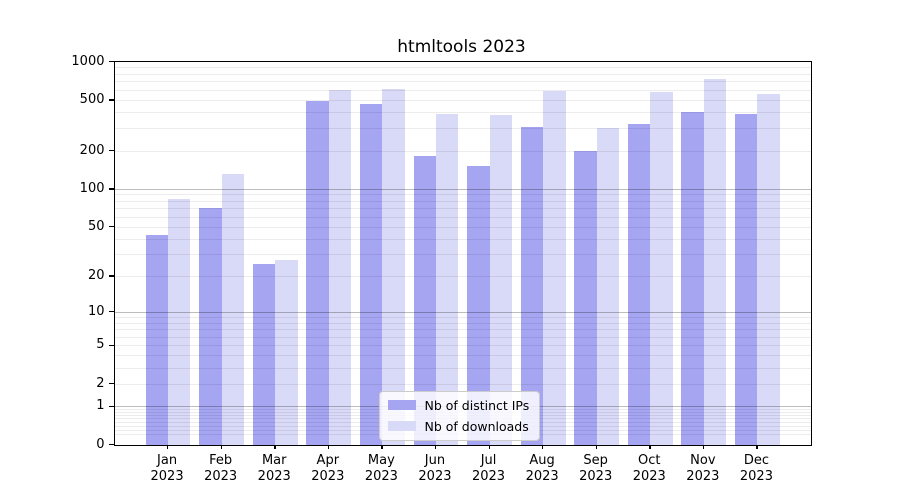 This screenshot has width=900, height=500. Describe the element at coordinates (393, 267) in the screenshot. I see `bar-downloads-may` at that location.